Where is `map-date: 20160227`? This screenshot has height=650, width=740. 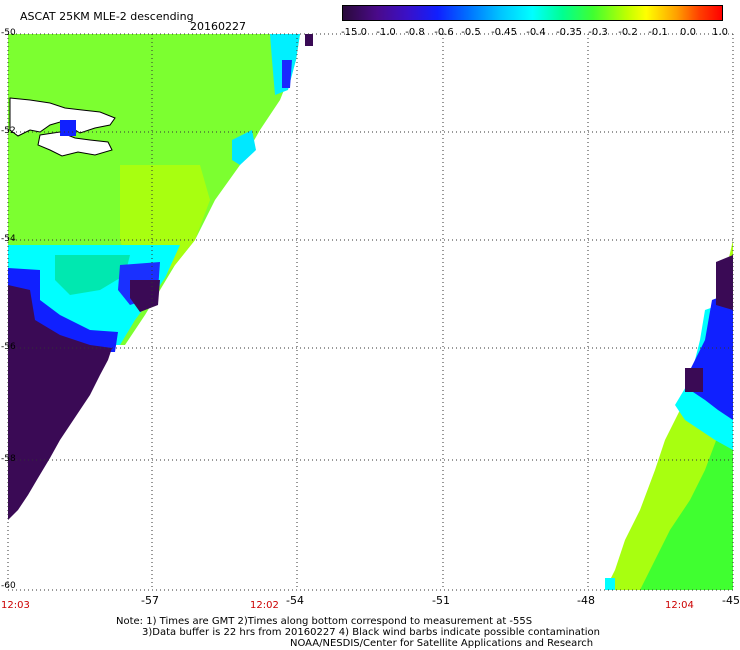 map-date: 20160227 is located at coordinates (218, 26).